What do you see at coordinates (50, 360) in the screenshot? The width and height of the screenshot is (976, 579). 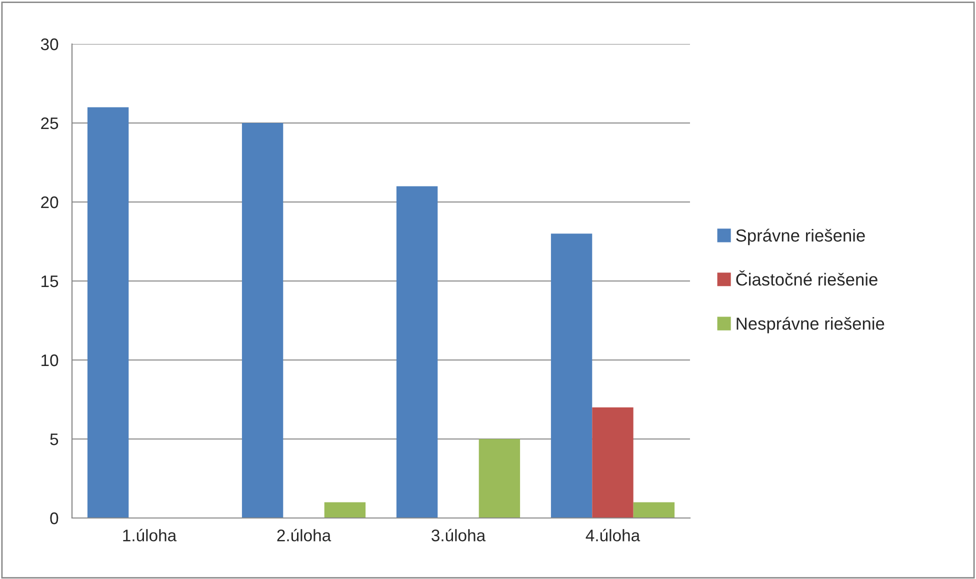 I see `y-tick-label: 10` at bounding box center [50, 360].